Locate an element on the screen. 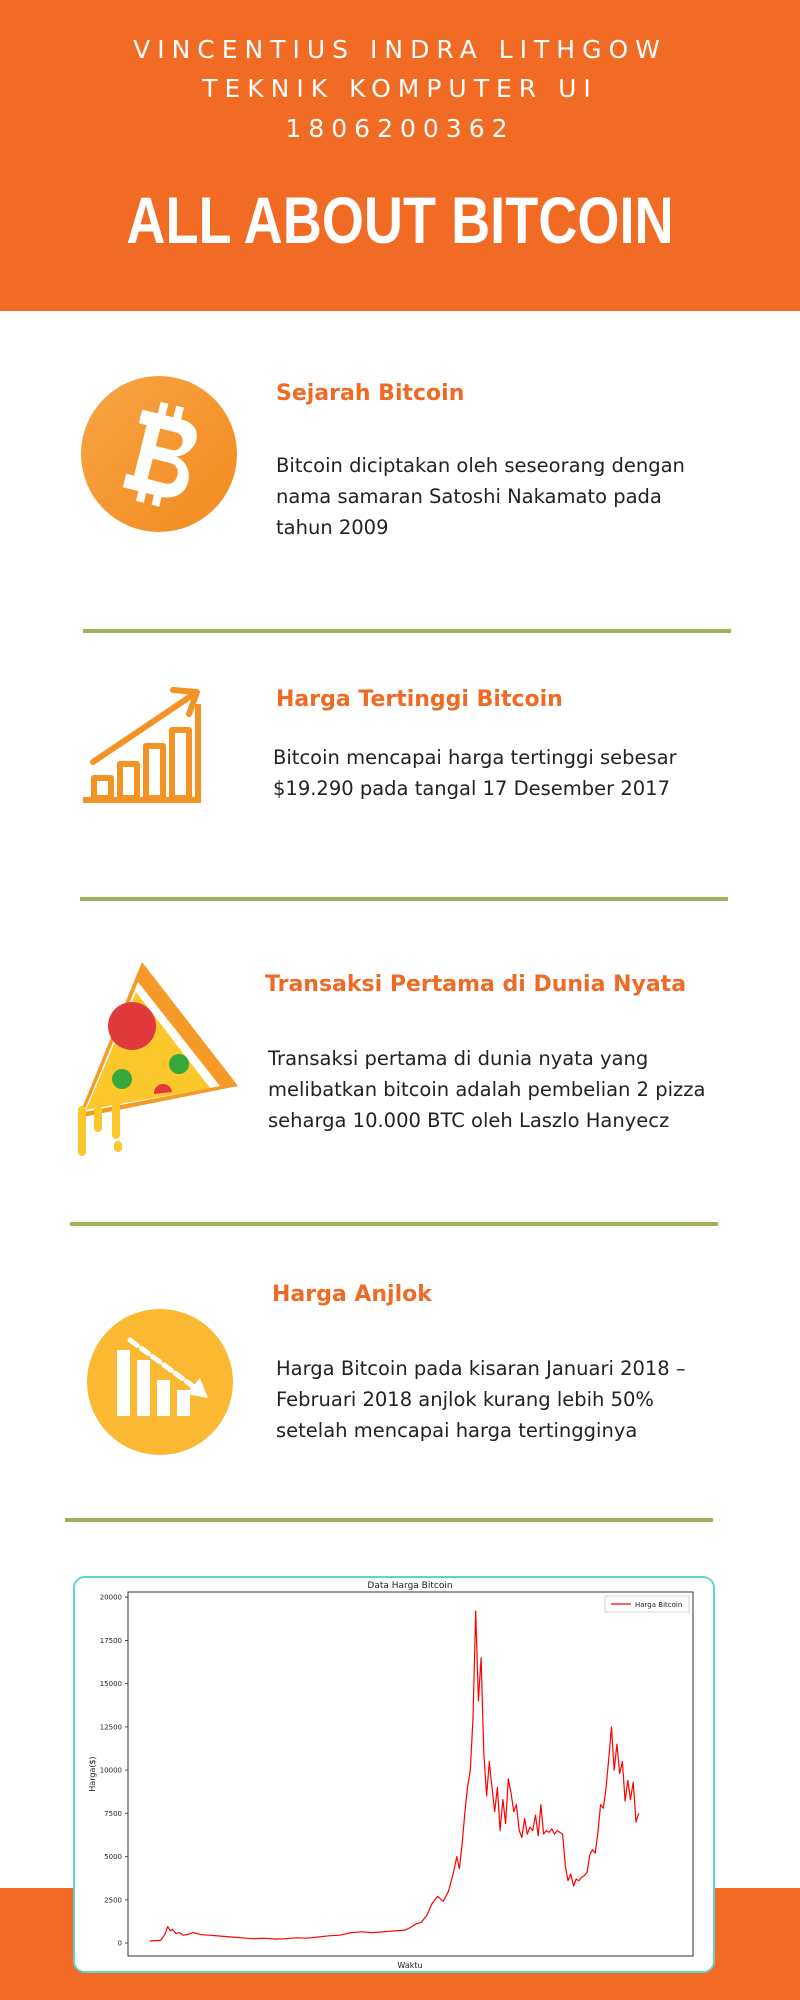  y-axis-ticks: 0 2500 5000 7500 10000 12500 15000 17500 20000 is located at coordinates (114, 1771).